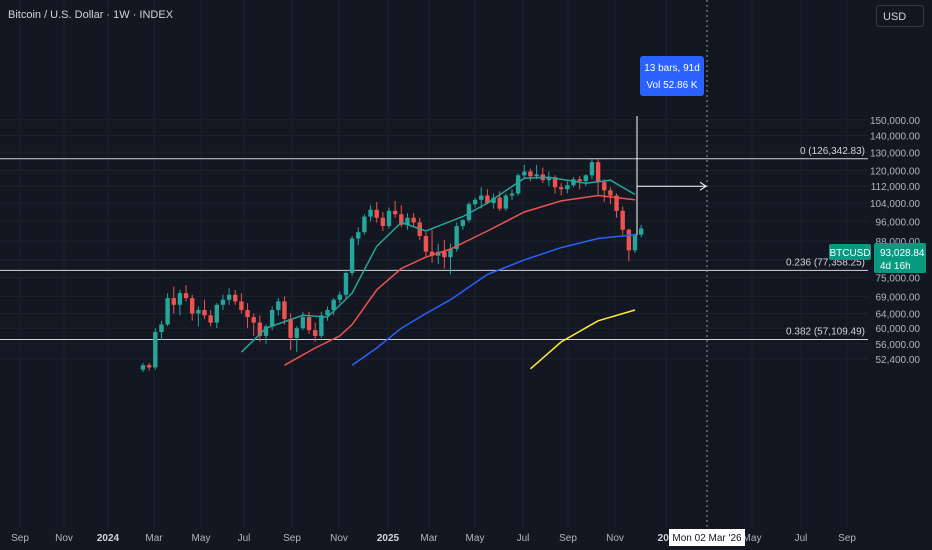  Describe the element at coordinates (898, 345) in the screenshot. I see `y-tick-label: 56,000.00` at that location.